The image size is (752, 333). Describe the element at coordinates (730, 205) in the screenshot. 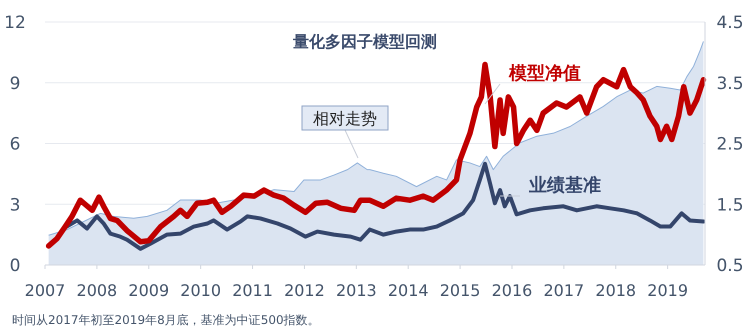

I see `y2-tick-label: 1.5` at that location.